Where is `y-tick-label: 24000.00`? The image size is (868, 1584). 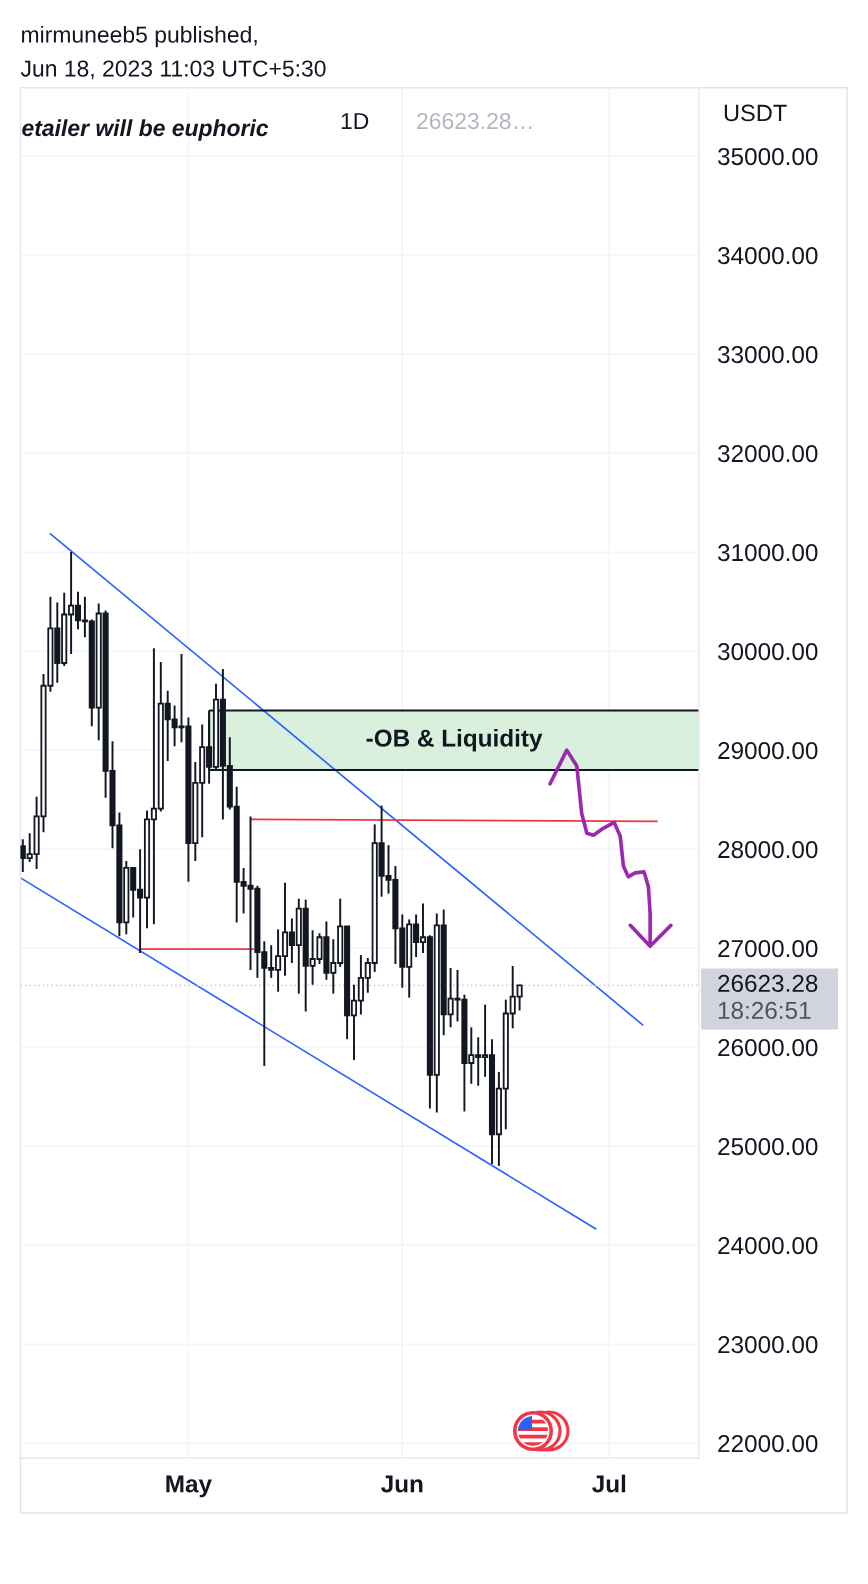 y-tick-label: 24000.00 is located at coordinates (768, 1245).